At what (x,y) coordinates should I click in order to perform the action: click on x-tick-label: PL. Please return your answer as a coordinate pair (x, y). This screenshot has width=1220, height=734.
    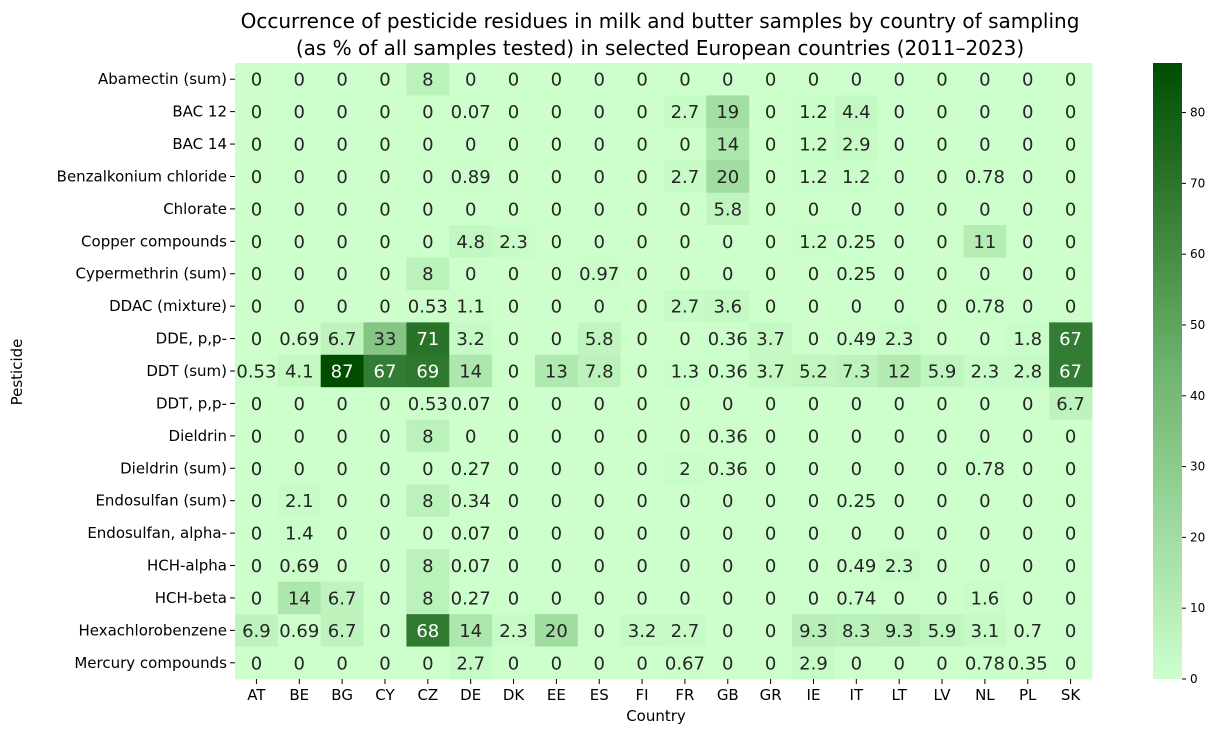
    Looking at the image, I should click on (1028, 695).